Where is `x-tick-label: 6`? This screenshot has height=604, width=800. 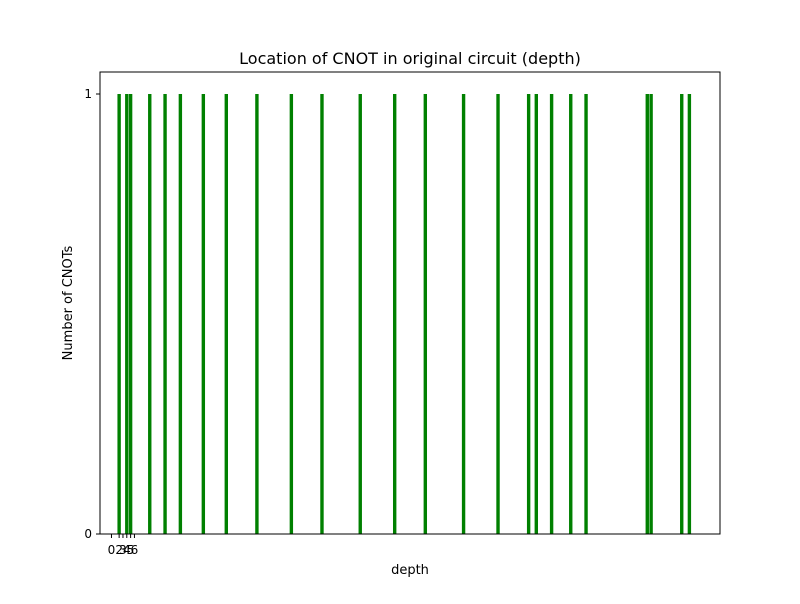 x-tick-label: 6 is located at coordinates (135, 550).